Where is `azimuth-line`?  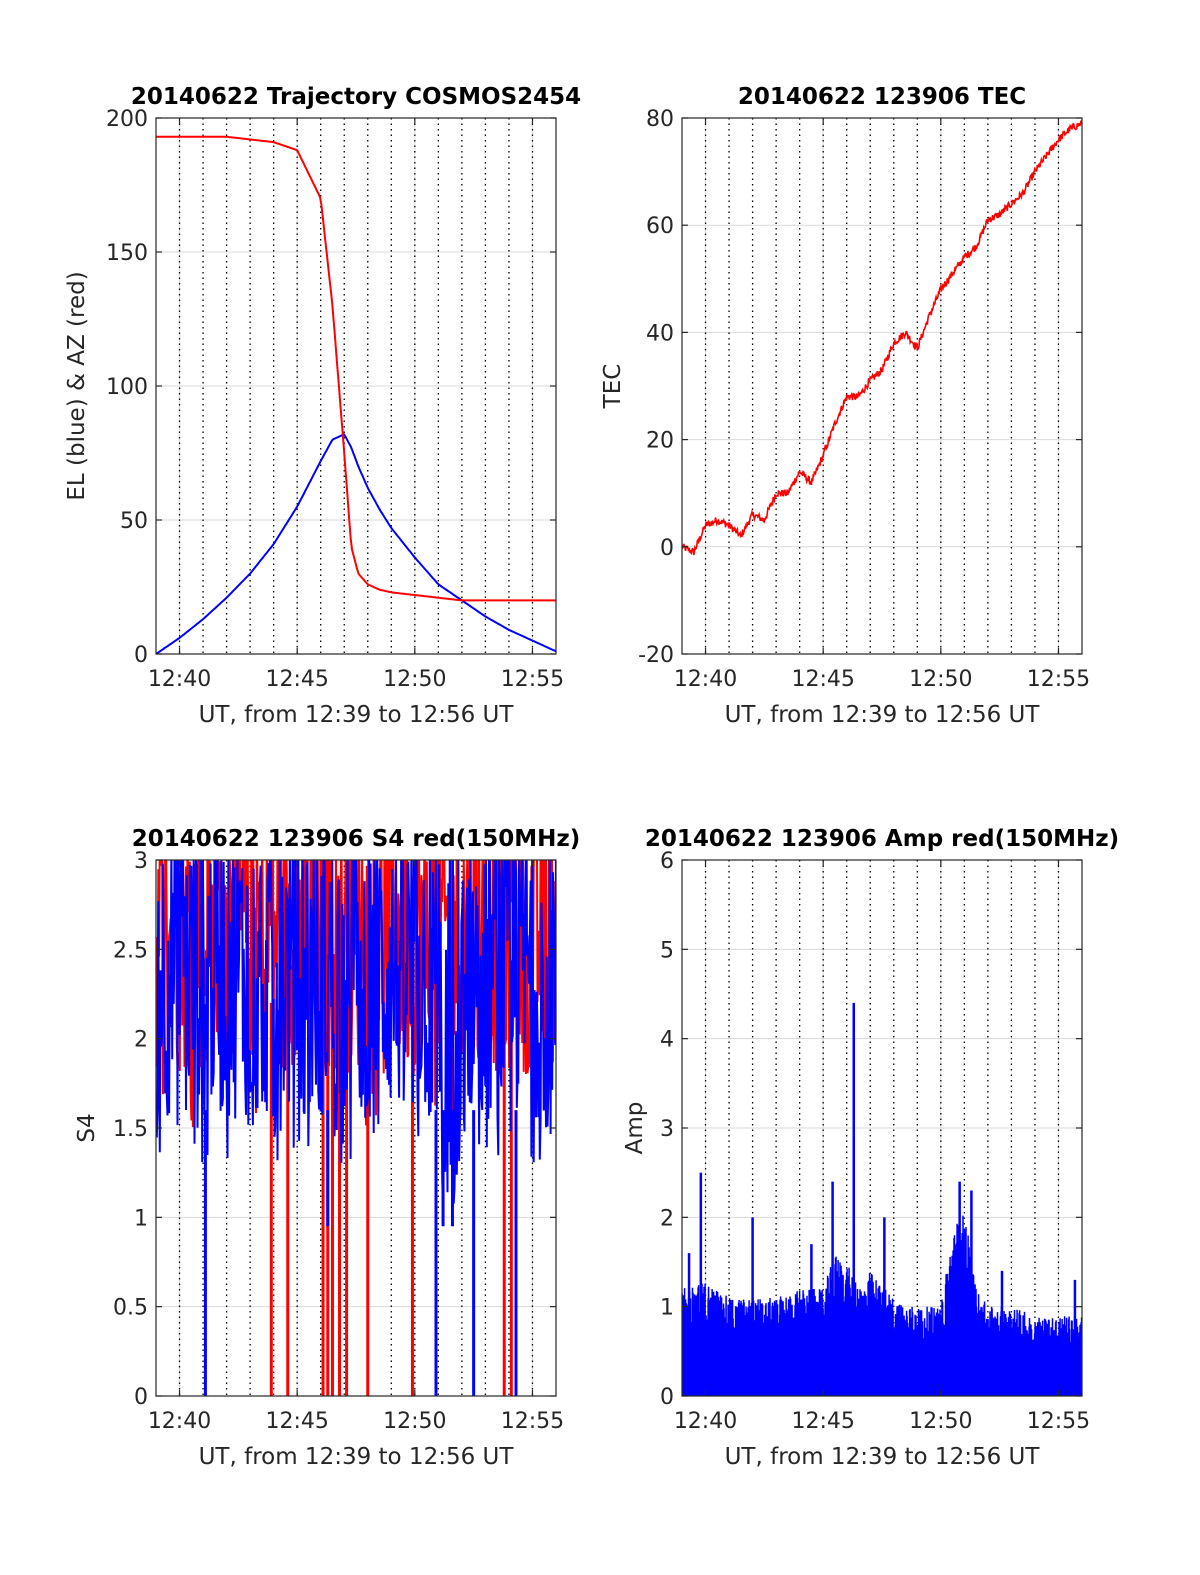 azimuth-line is located at coordinates (356, 368).